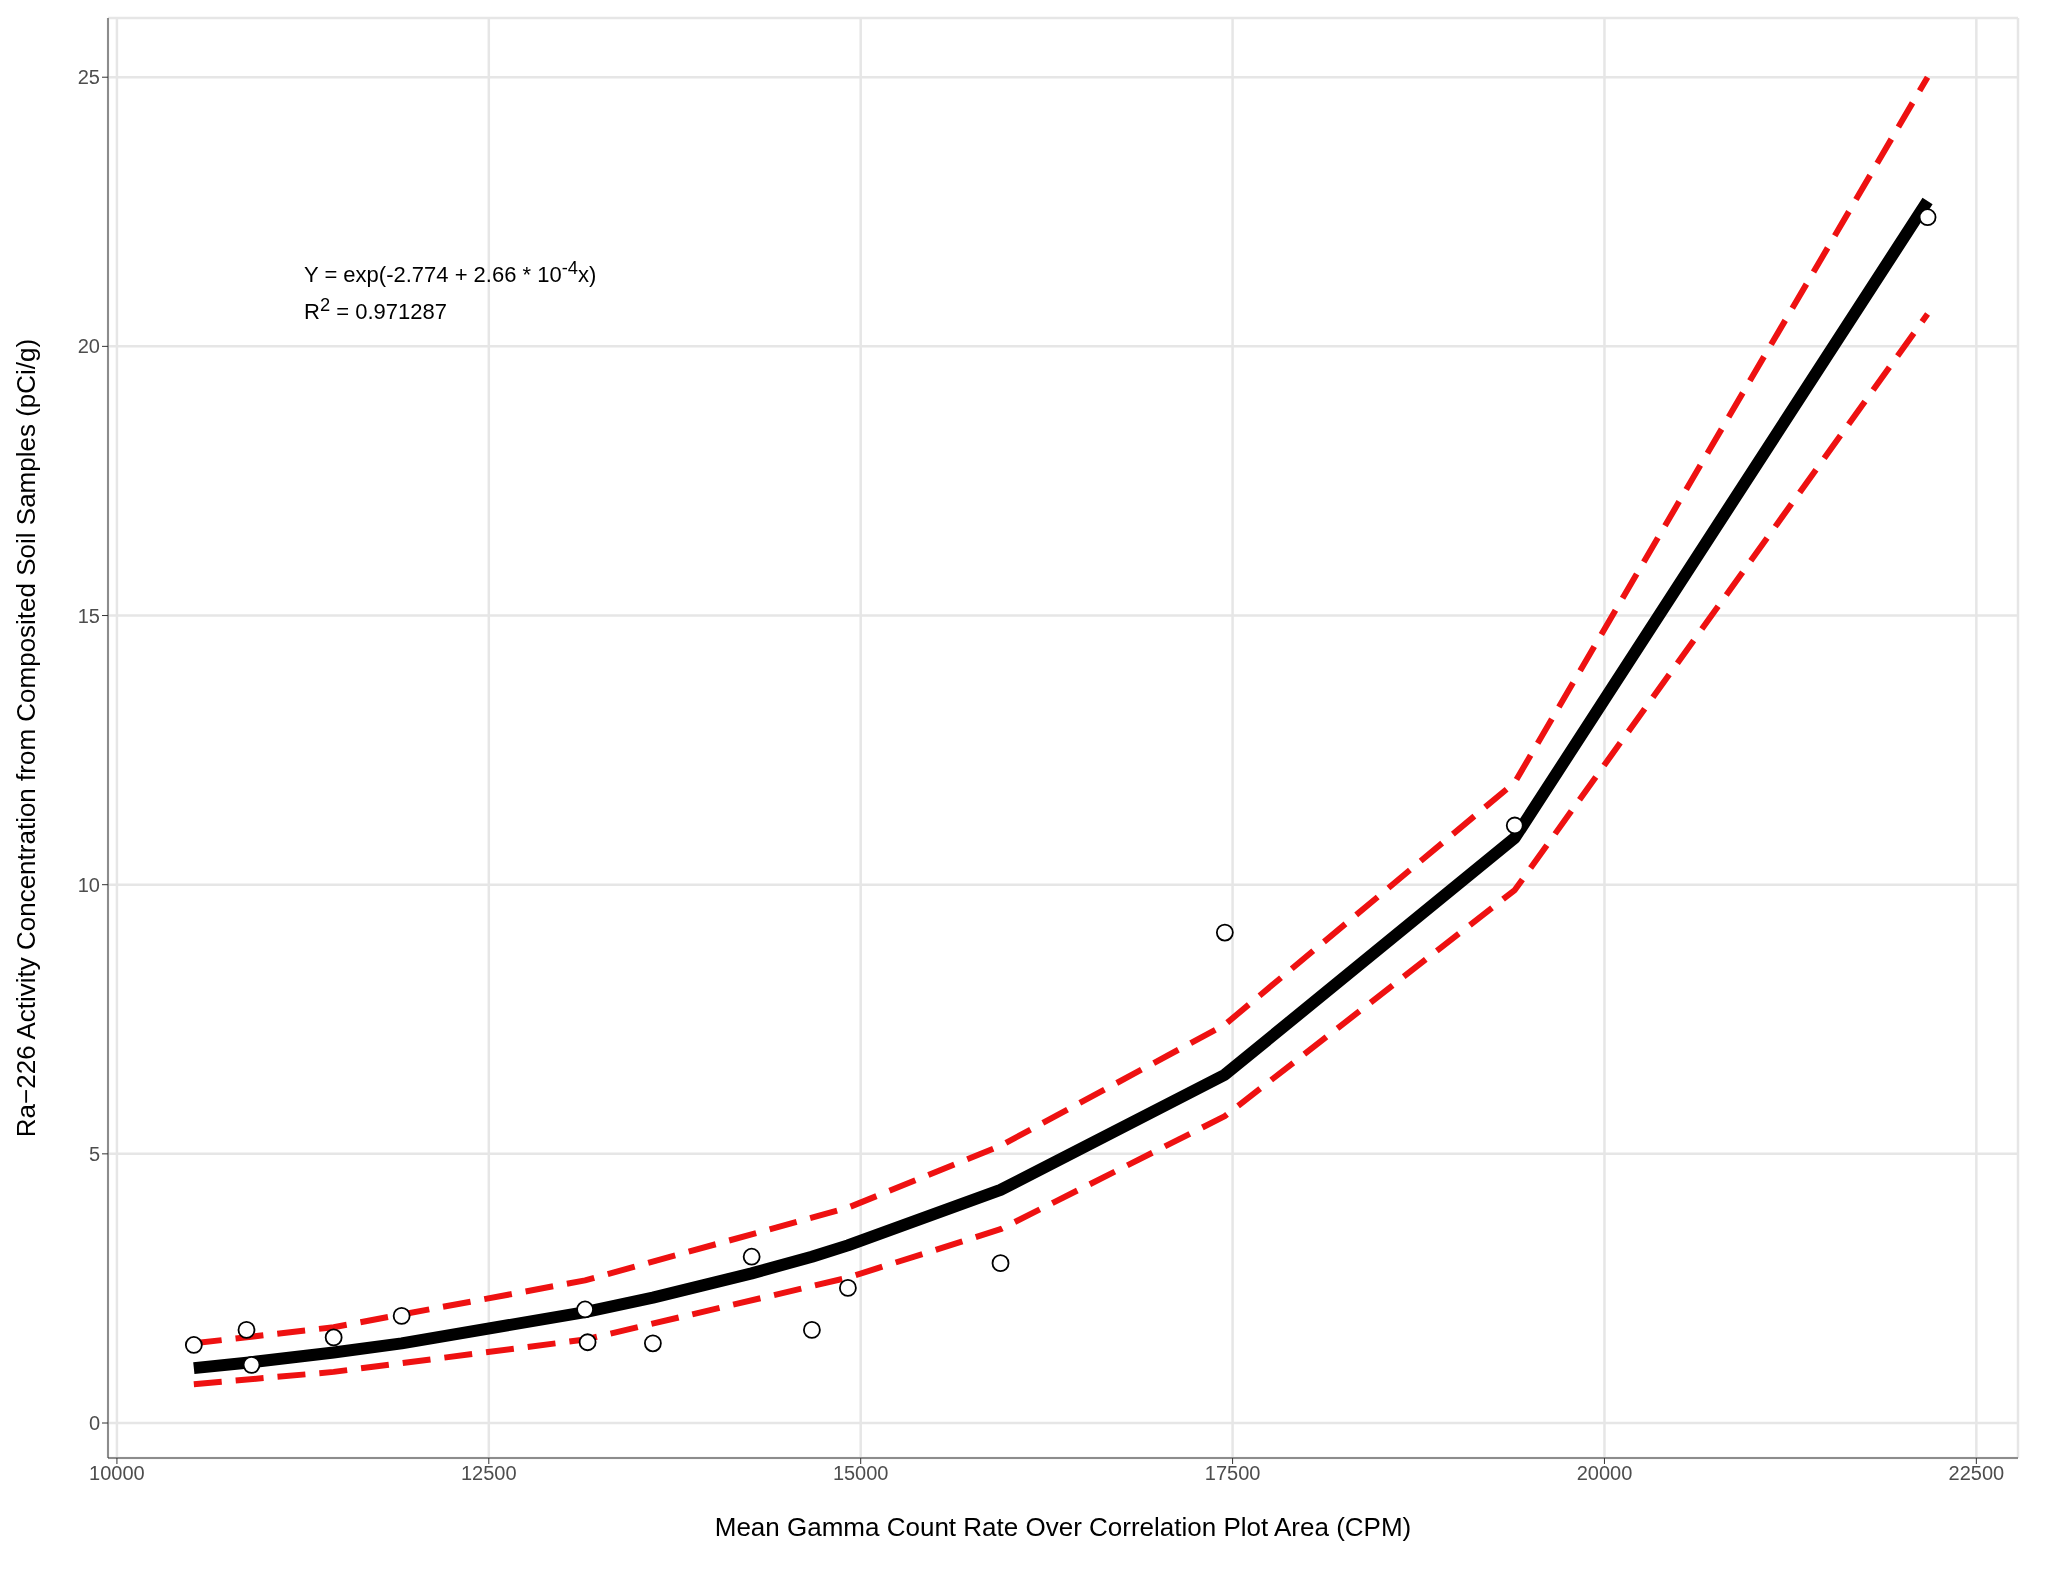 This screenshot has height=1571, width=2054. Describe the element at coordinates (88, 77) in the screenshot. I see `y-tick-label: 25` at that location.